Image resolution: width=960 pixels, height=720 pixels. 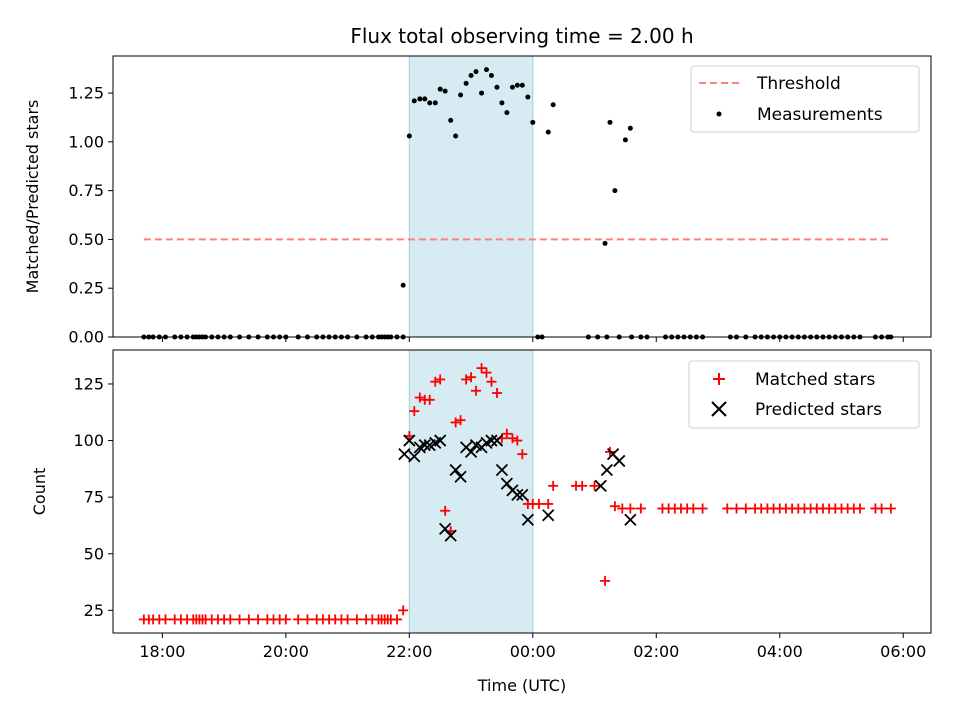 What do you see at coordinates (94, 553) in the screenshot?
I see `y-tick-label: 50` at bounding box center [94, 553].